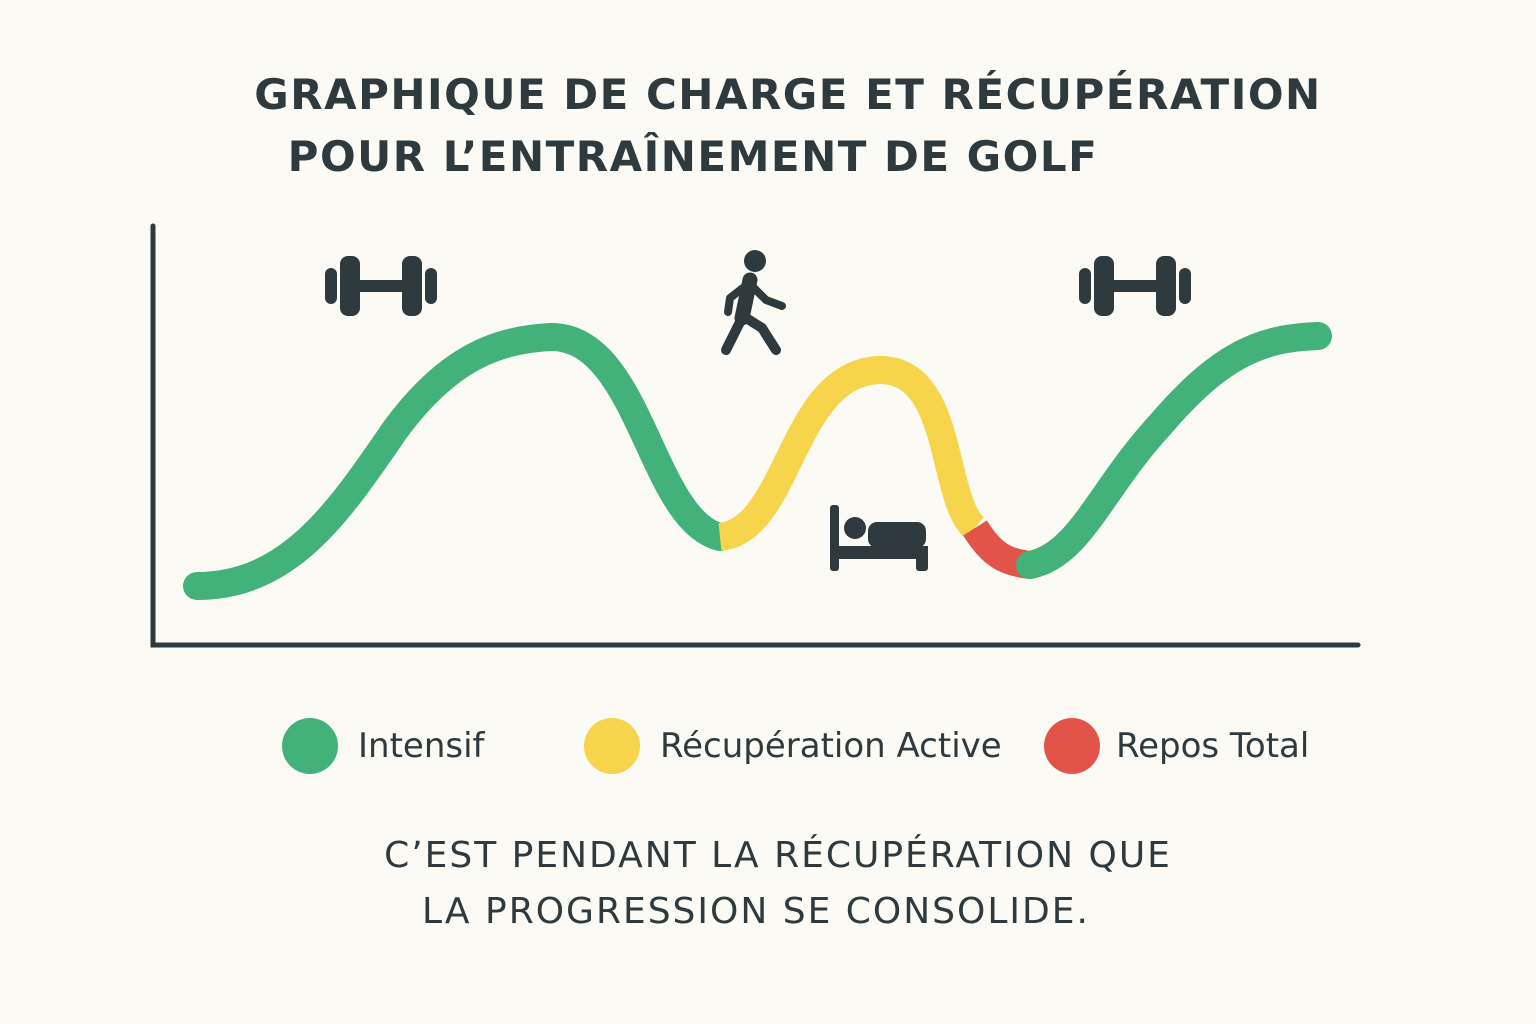  I want to click on legend-item-intensif: Intensif, so click(383, 746).